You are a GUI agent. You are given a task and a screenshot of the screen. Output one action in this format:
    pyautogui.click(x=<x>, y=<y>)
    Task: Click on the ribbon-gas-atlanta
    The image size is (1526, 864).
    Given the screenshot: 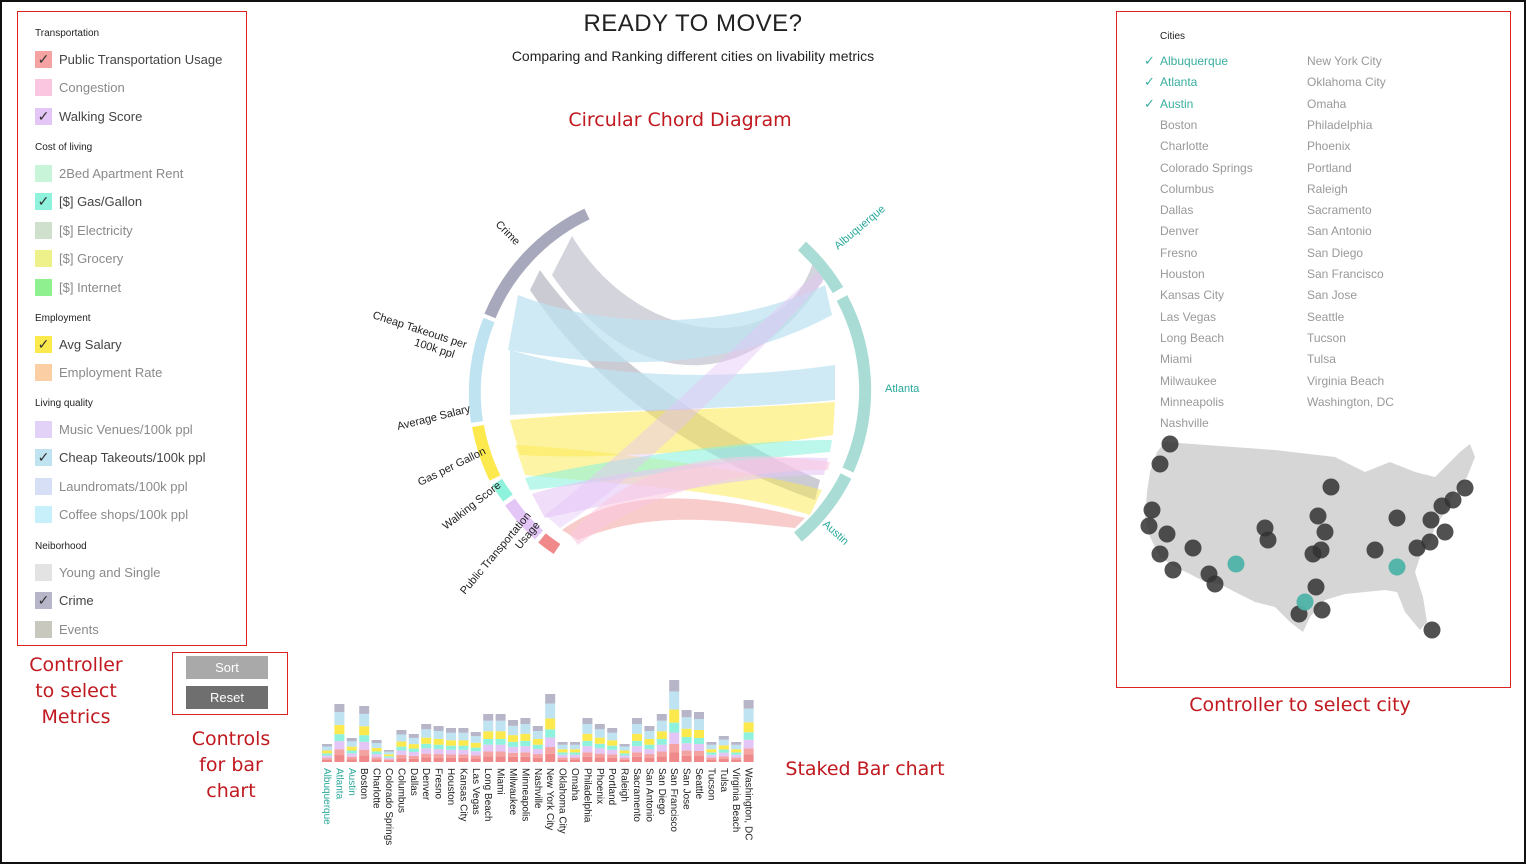 What is the action you would take?
    pyautogui.click(x=678, y=465)
    